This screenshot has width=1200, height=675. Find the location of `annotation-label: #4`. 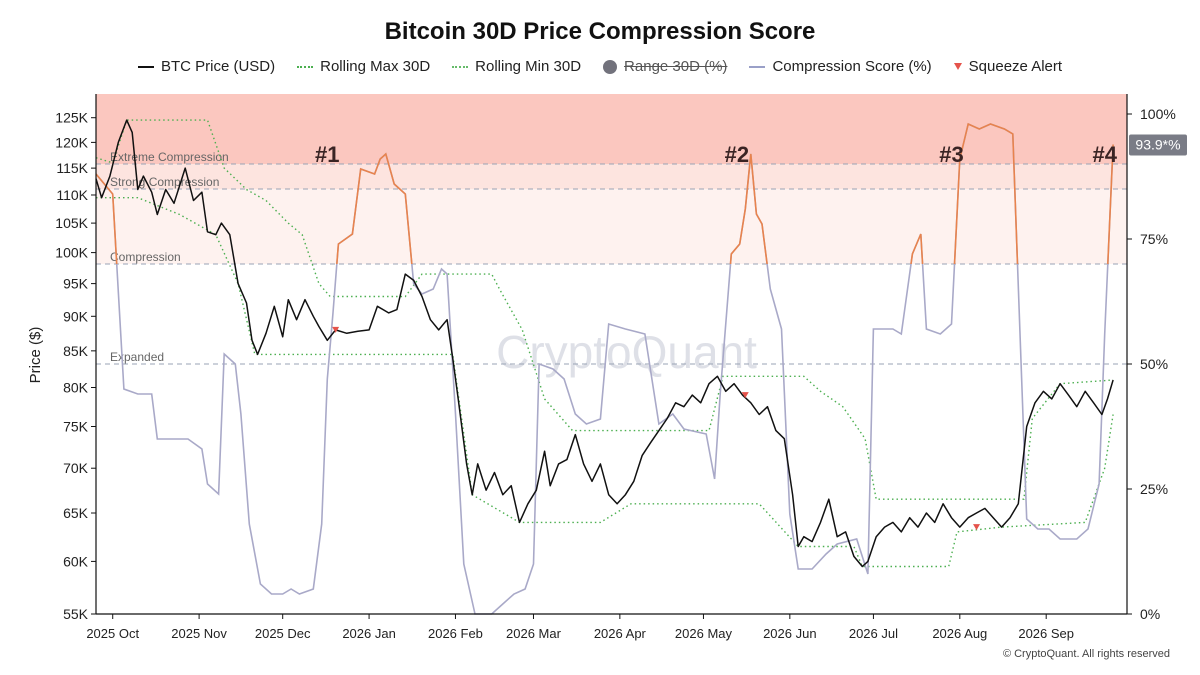

annotation-label: #4 is located at coordinates (1104, 154).